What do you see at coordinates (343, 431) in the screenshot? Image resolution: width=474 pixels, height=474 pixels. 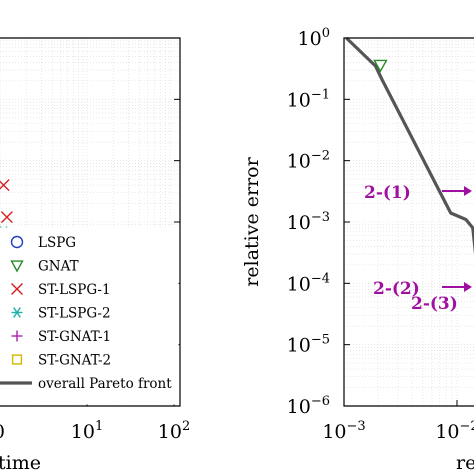 I see `right-x-tick-label: 10⁻³` at bounding box center [343, 431].